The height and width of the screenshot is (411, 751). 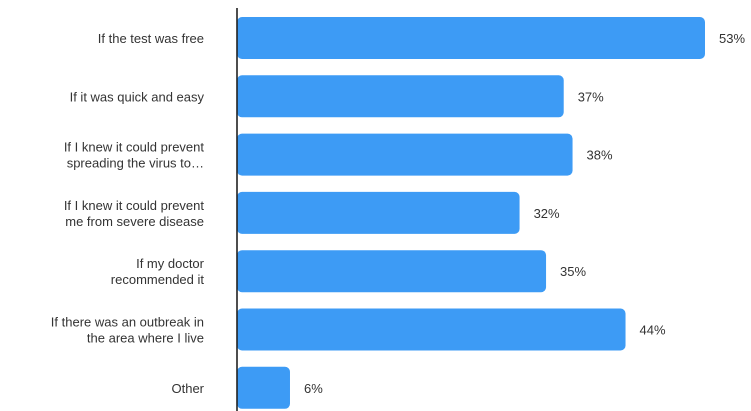 I want to click on category-label-1: If it was quick and easy, so click(x=137, y=96).